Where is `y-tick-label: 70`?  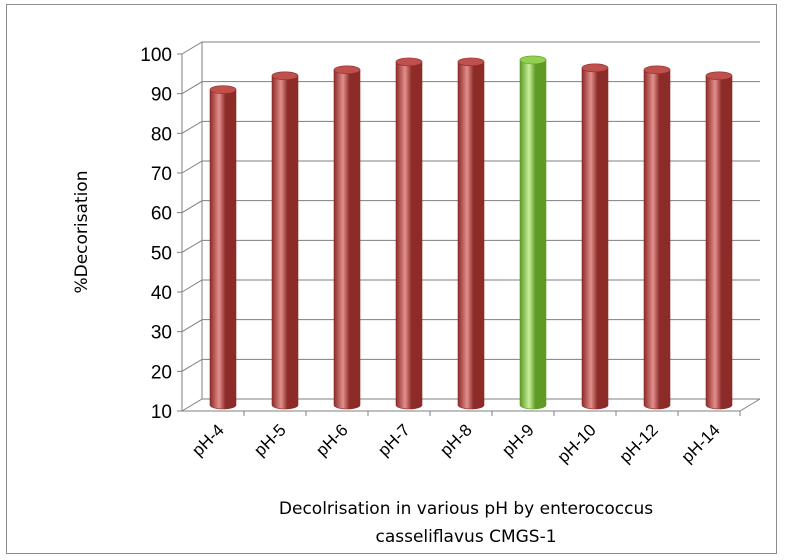 y-tick-label: 70 is located at coordinates (161, 174).